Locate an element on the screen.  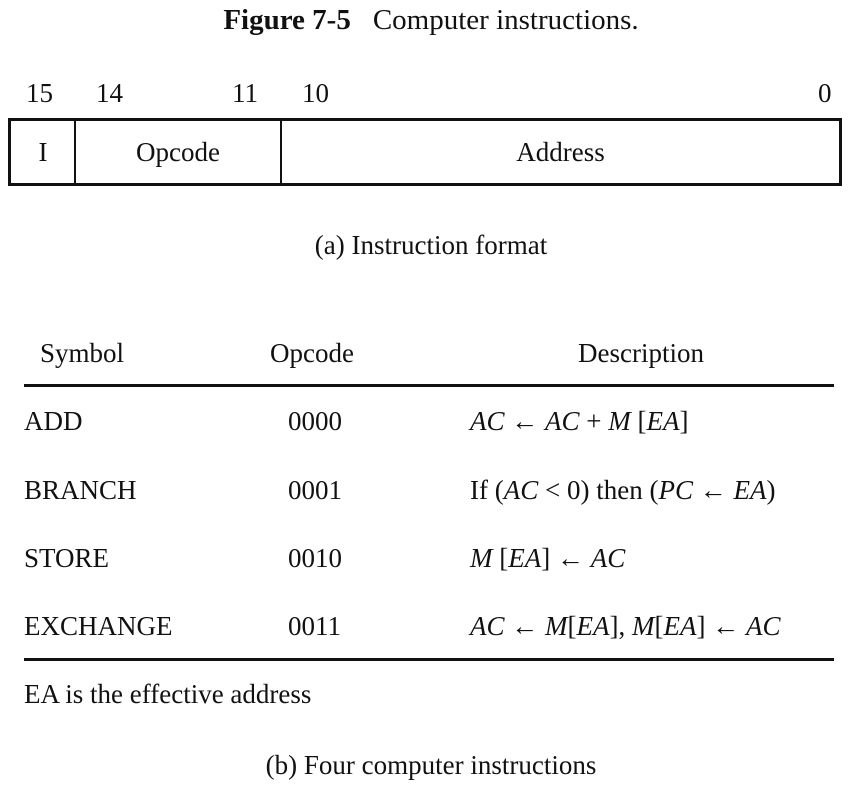
field-opcode: Opcode is located at coordinates (178, 151).